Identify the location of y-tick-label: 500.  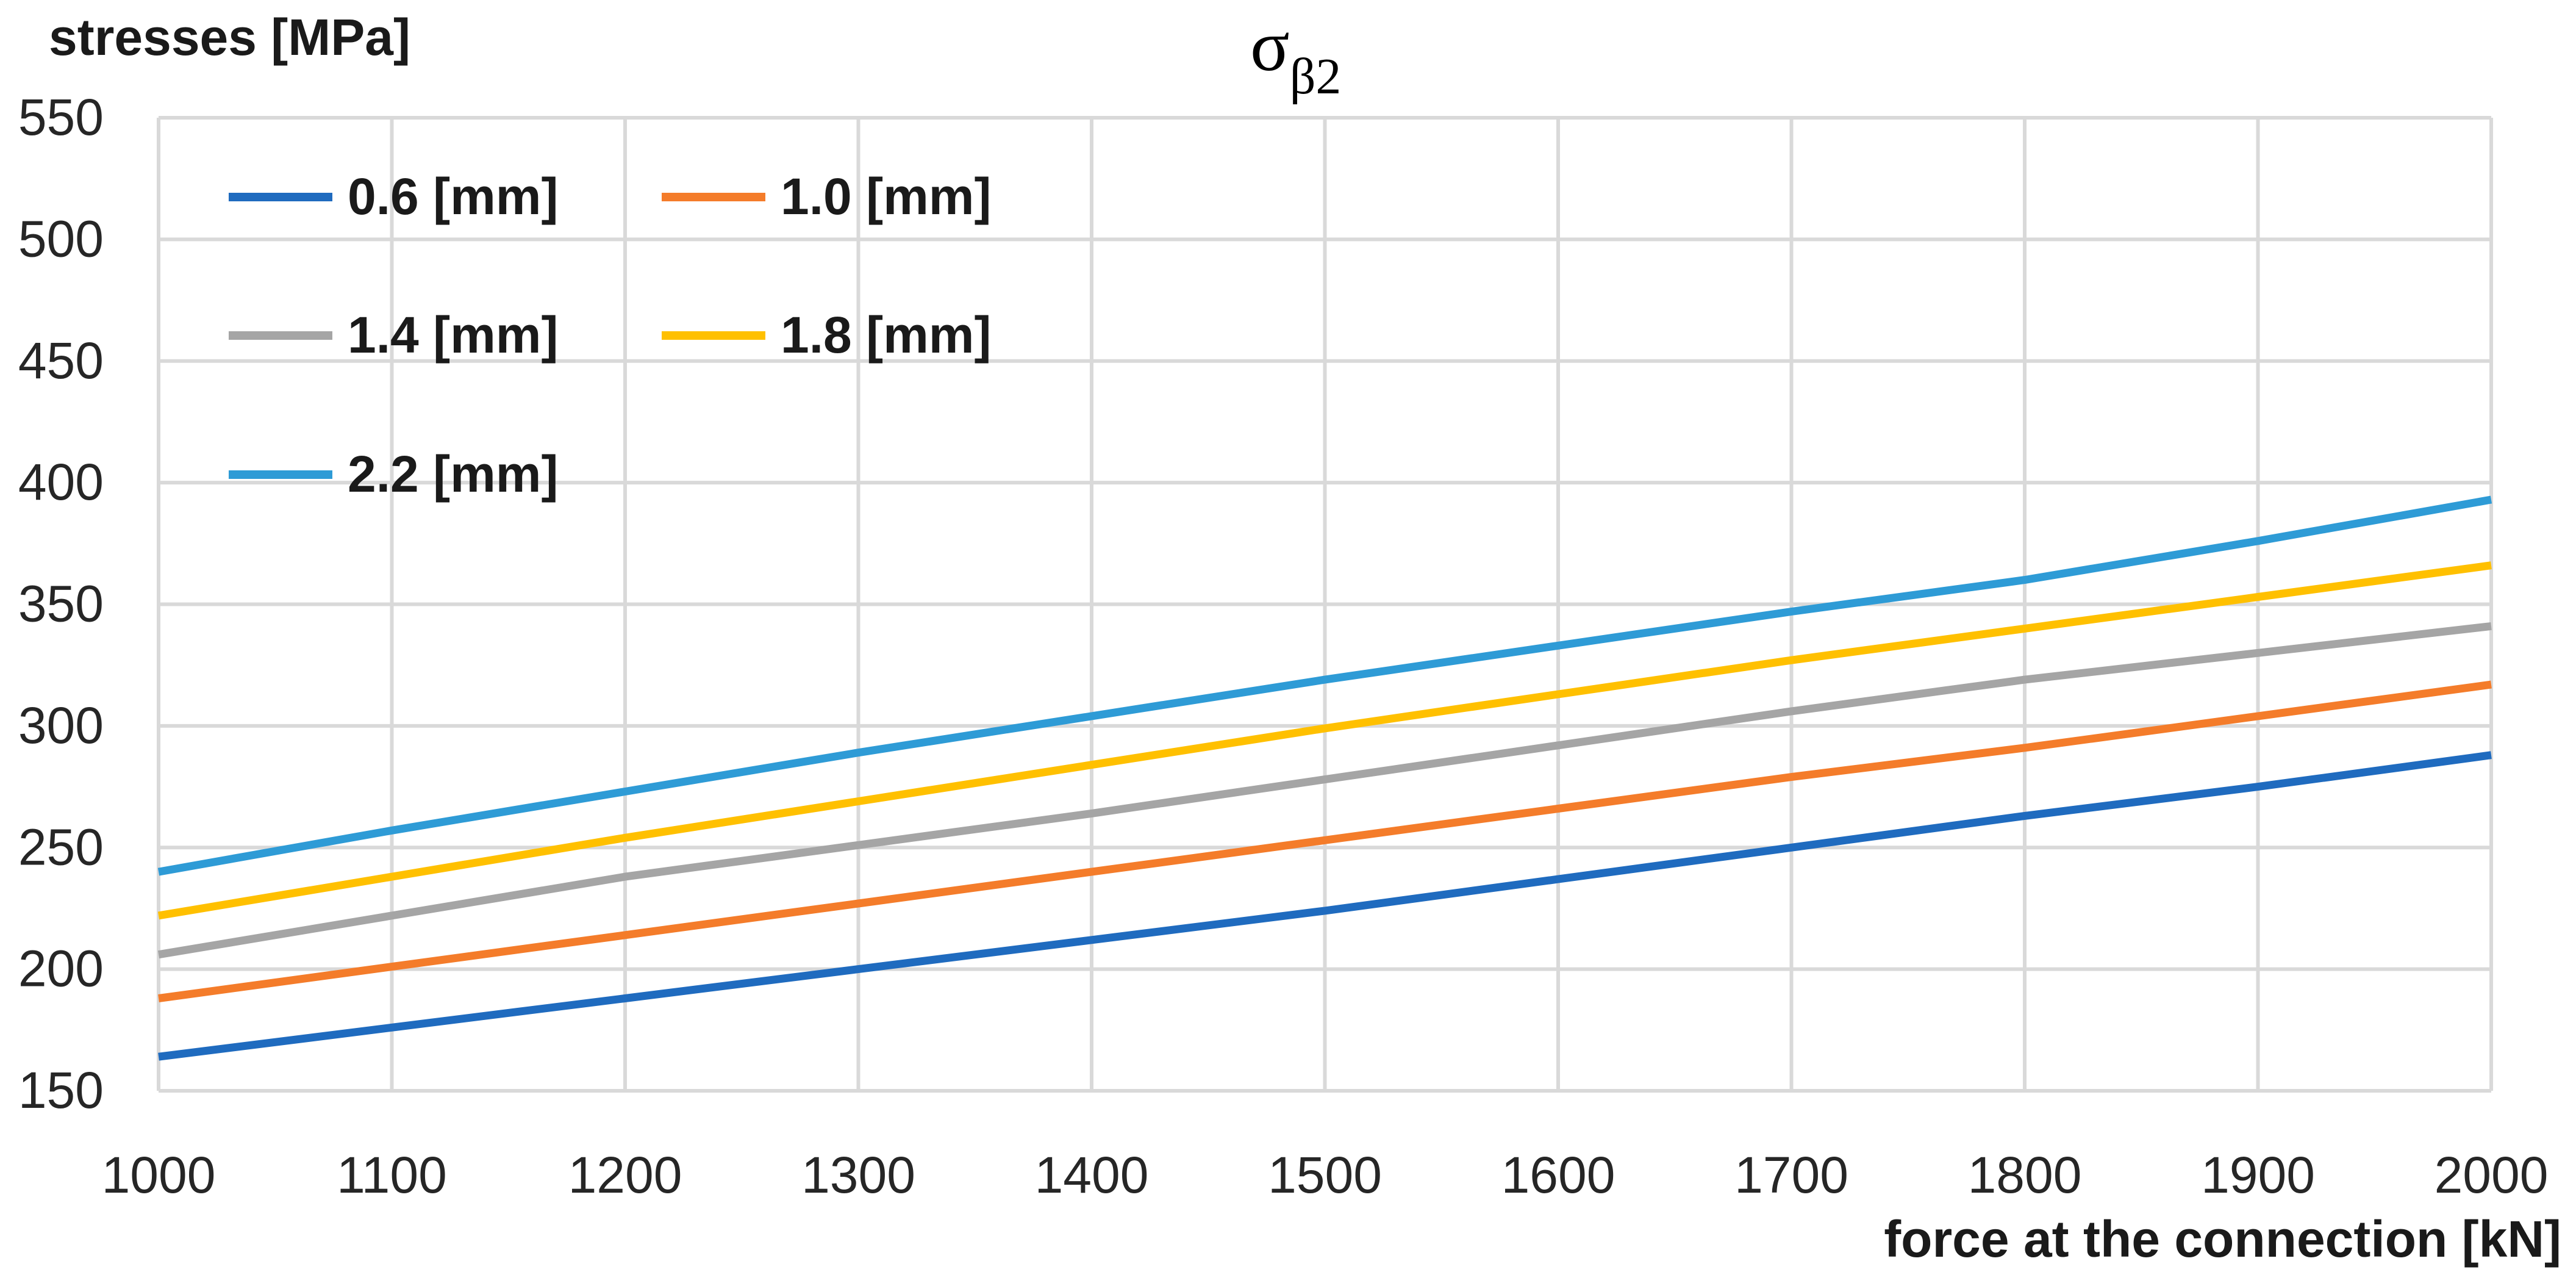
(61, 239).